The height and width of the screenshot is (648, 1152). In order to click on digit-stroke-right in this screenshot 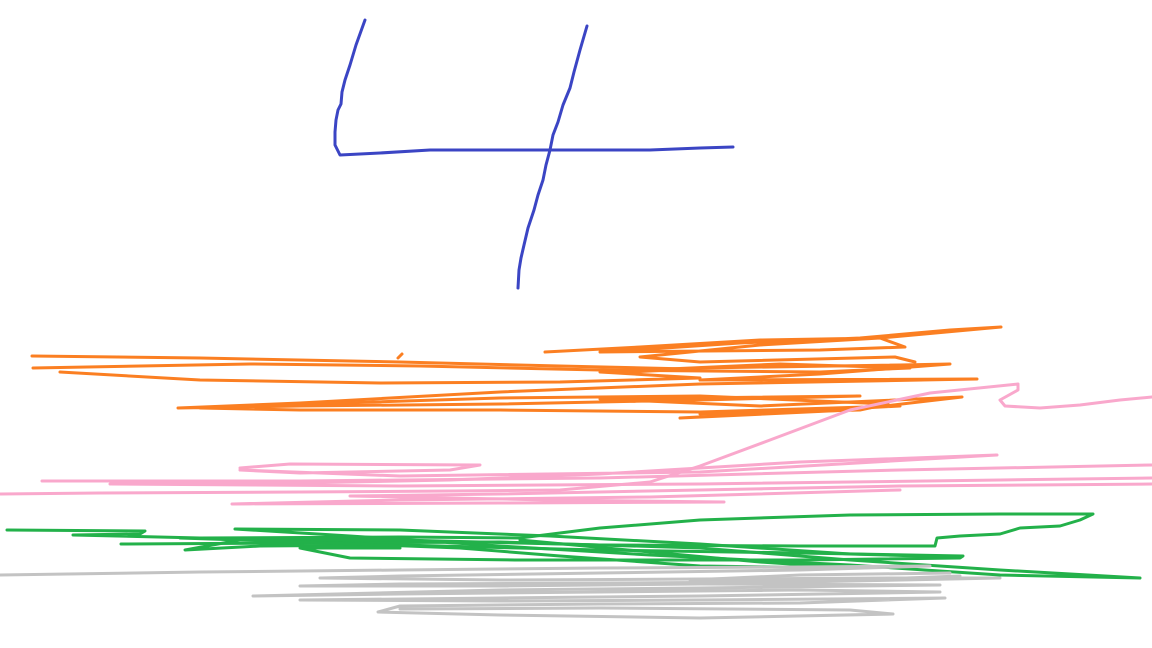, I will do `click(552, 157)`.